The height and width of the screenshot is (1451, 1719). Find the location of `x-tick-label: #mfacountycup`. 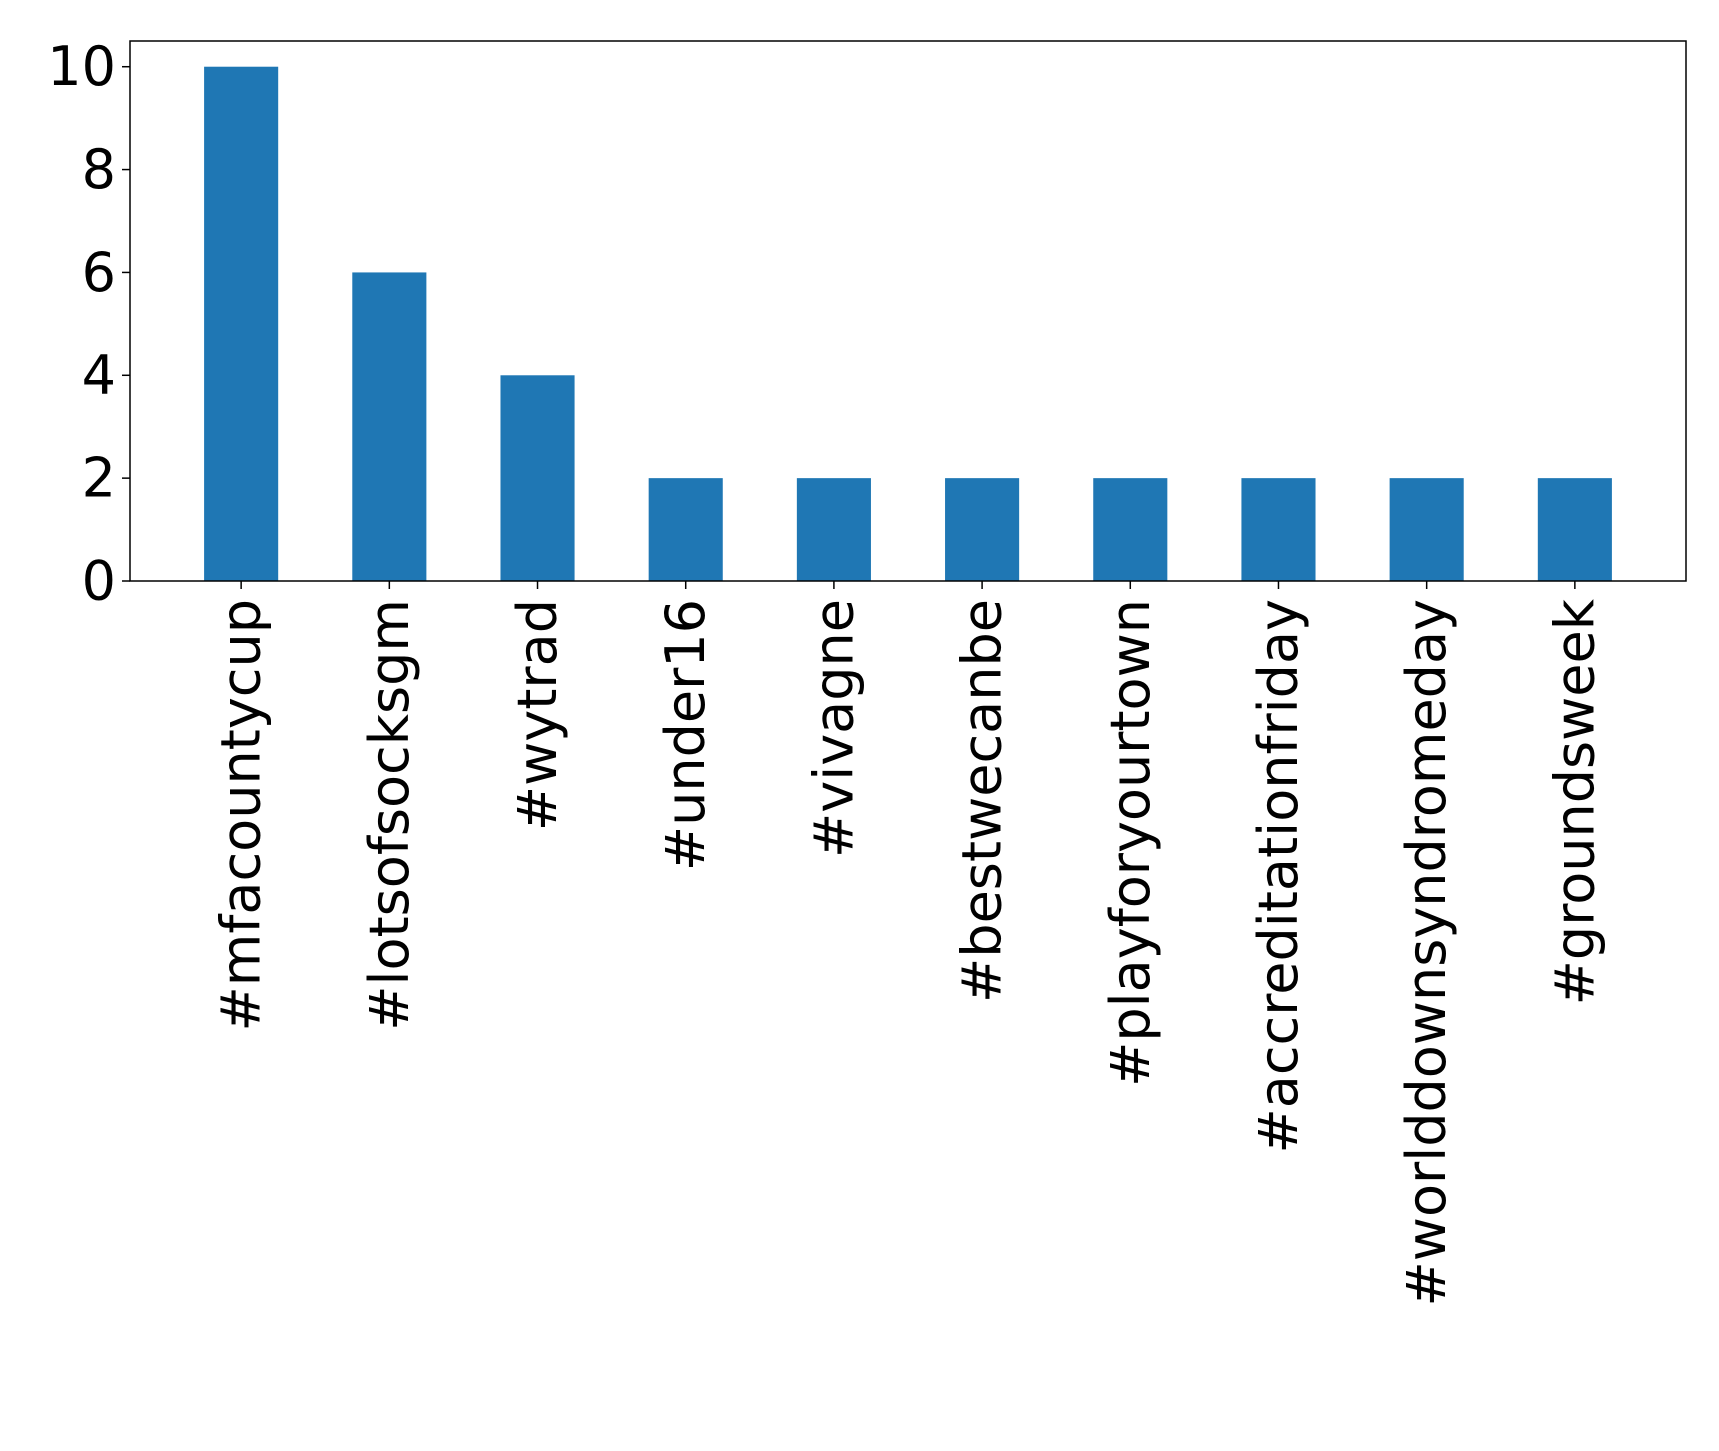

x-tick-label: #mfacountycup is located at coordinates (241, 815).